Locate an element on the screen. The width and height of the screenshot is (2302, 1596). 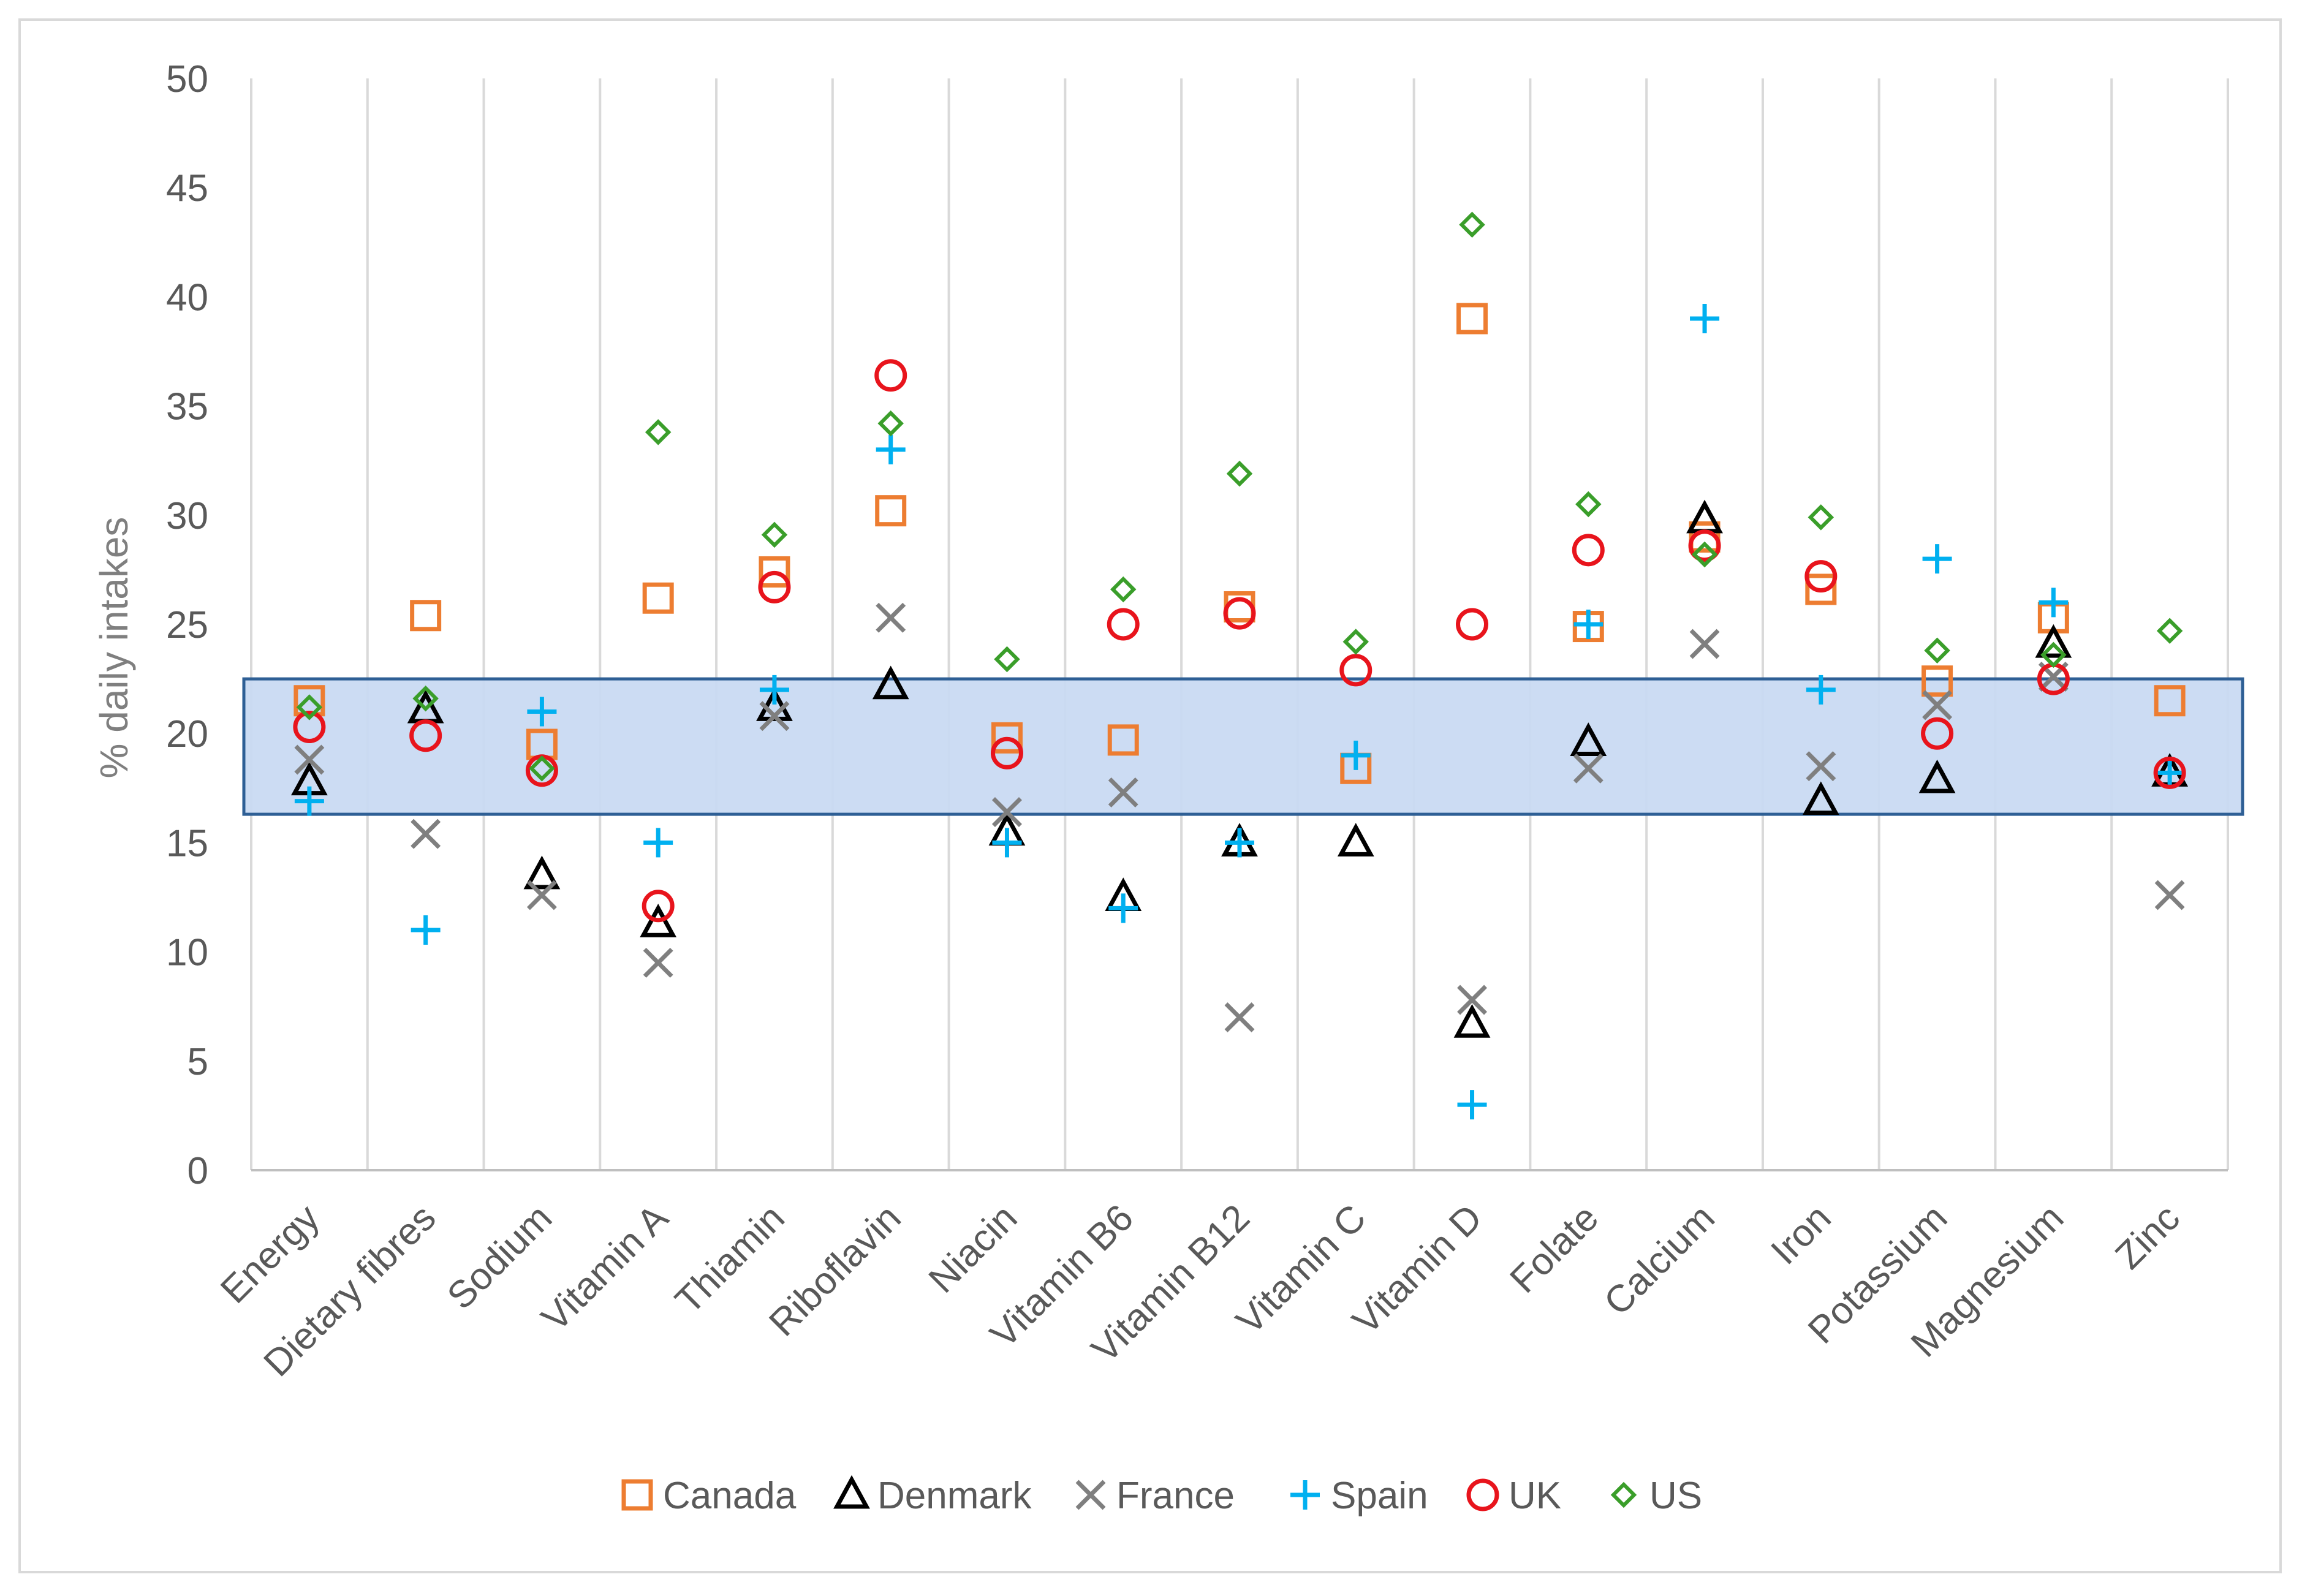
marker-canada-thiamin is located at coordinates (774, 572).